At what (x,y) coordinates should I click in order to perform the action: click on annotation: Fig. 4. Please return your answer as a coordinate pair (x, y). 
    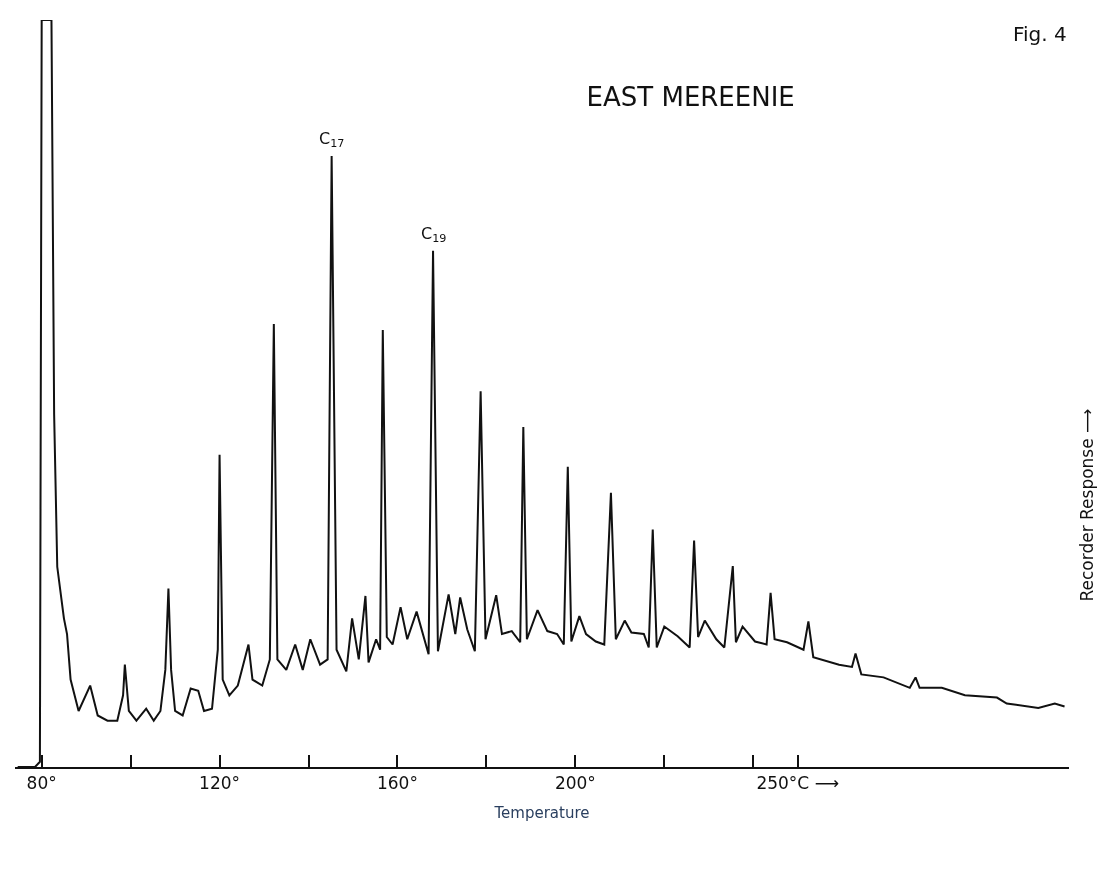
    Looking at the image, I should click on (1040, 34).